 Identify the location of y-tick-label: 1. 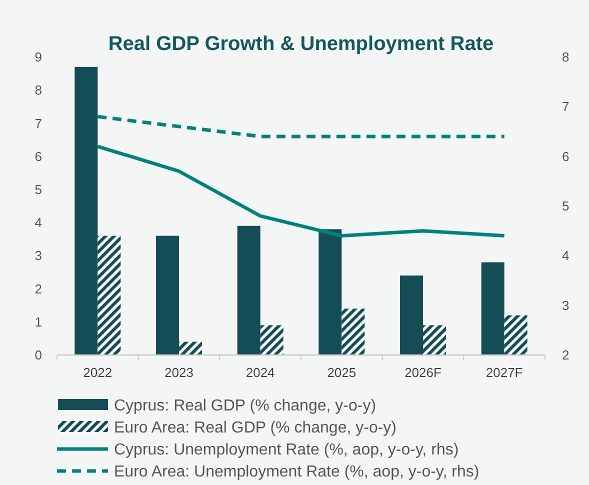
(38, 322).